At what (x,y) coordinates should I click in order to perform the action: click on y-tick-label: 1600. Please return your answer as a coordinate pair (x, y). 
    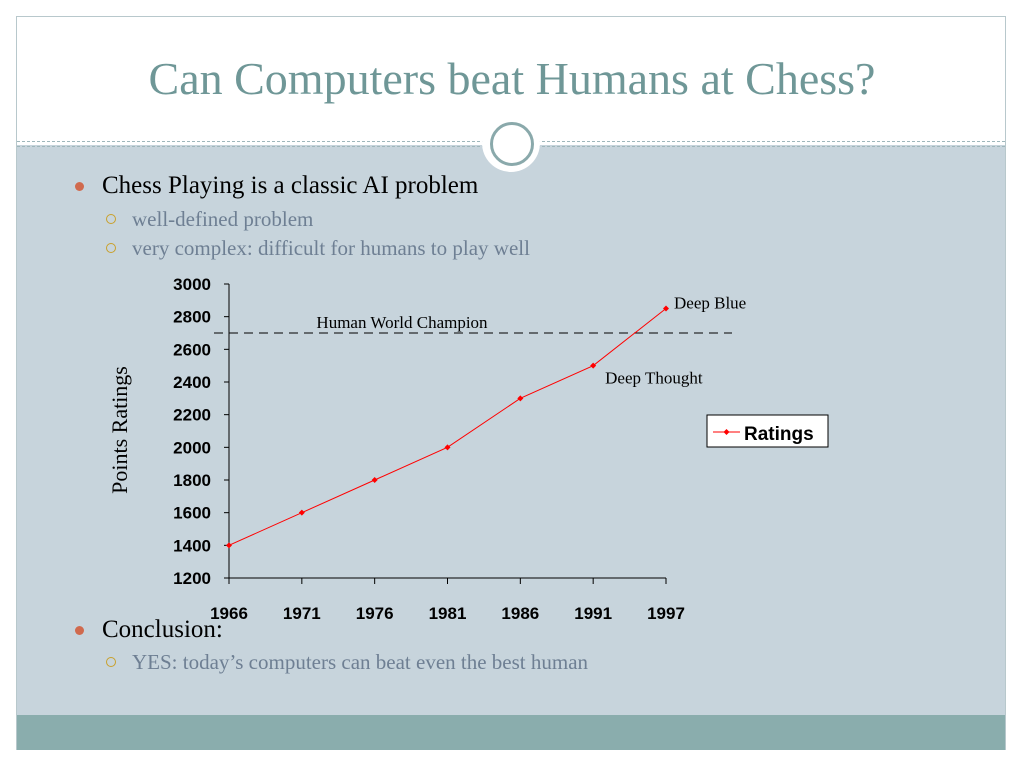
    Looking at the image, I should click on (192, 513).